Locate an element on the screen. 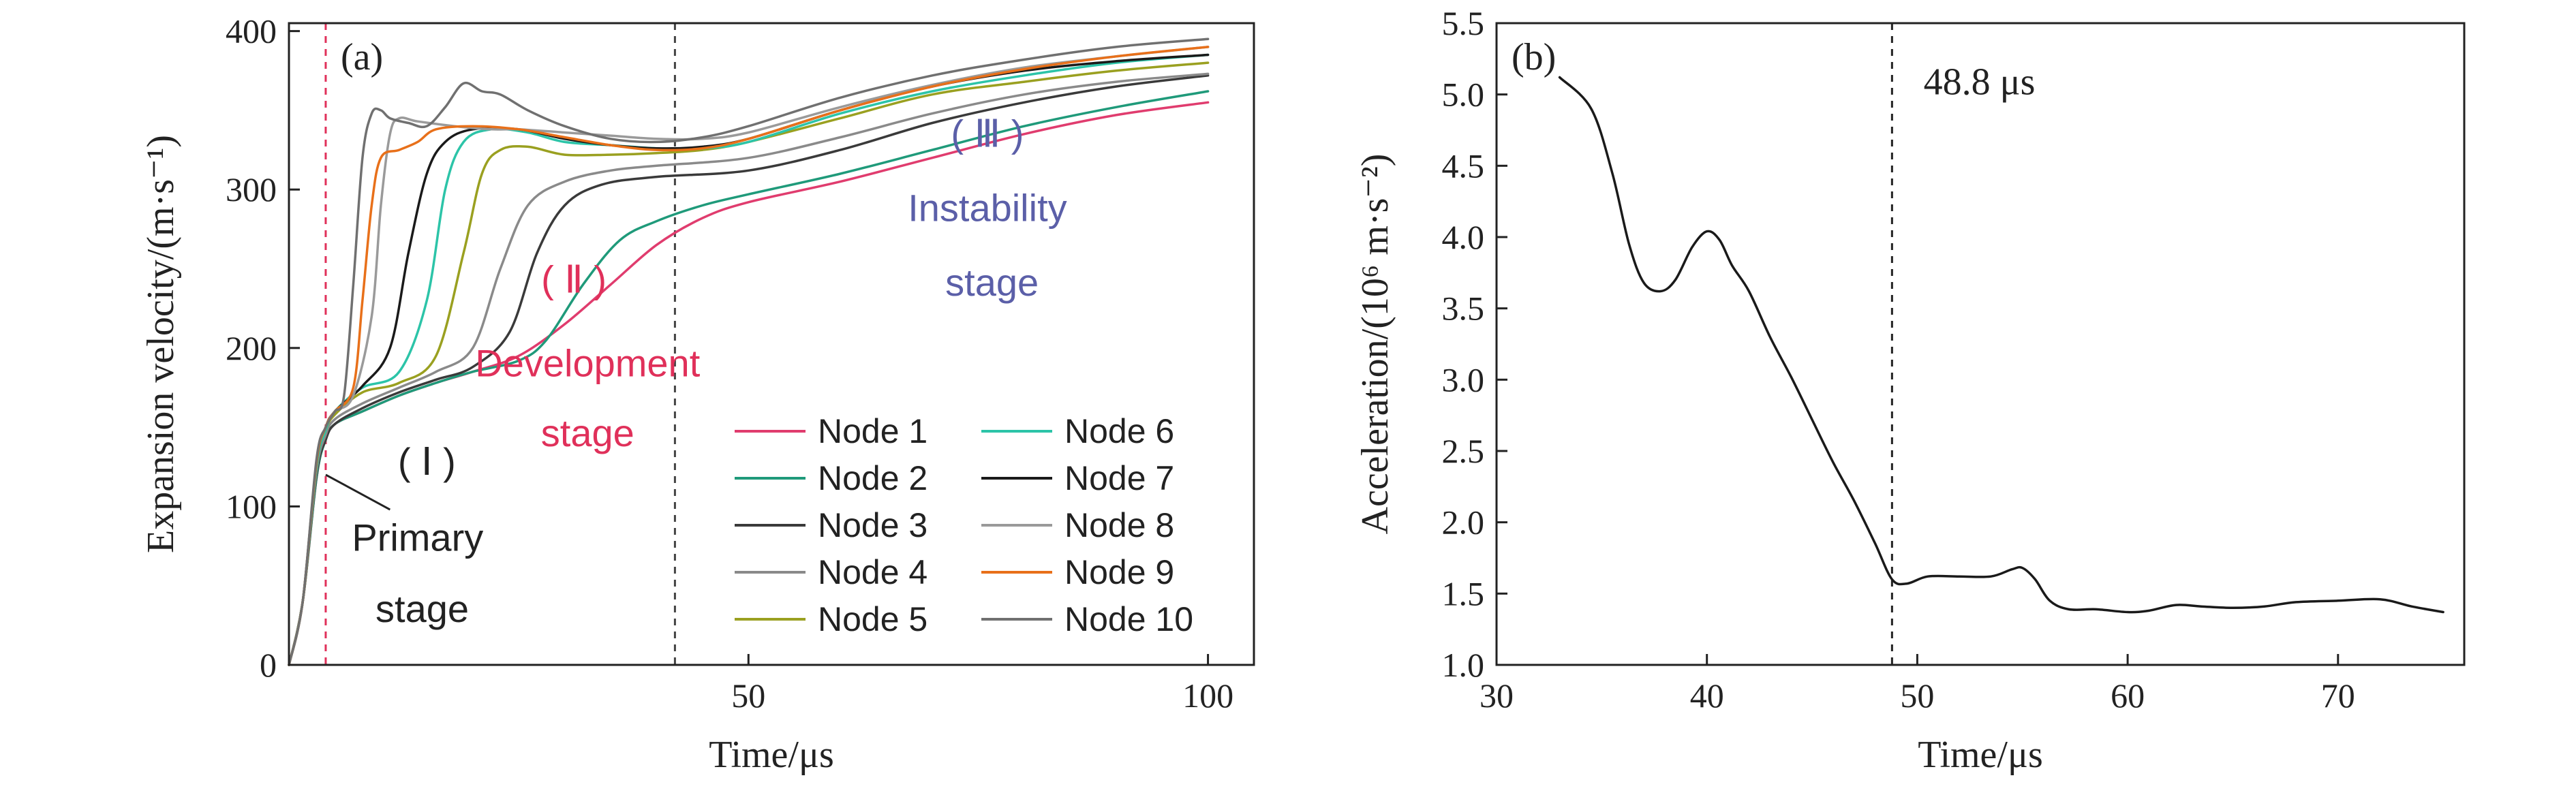 The height and width of the screenshot is (795, 2576). legend-entry-node-1: Node 1 is located at coordinates (872, 431).